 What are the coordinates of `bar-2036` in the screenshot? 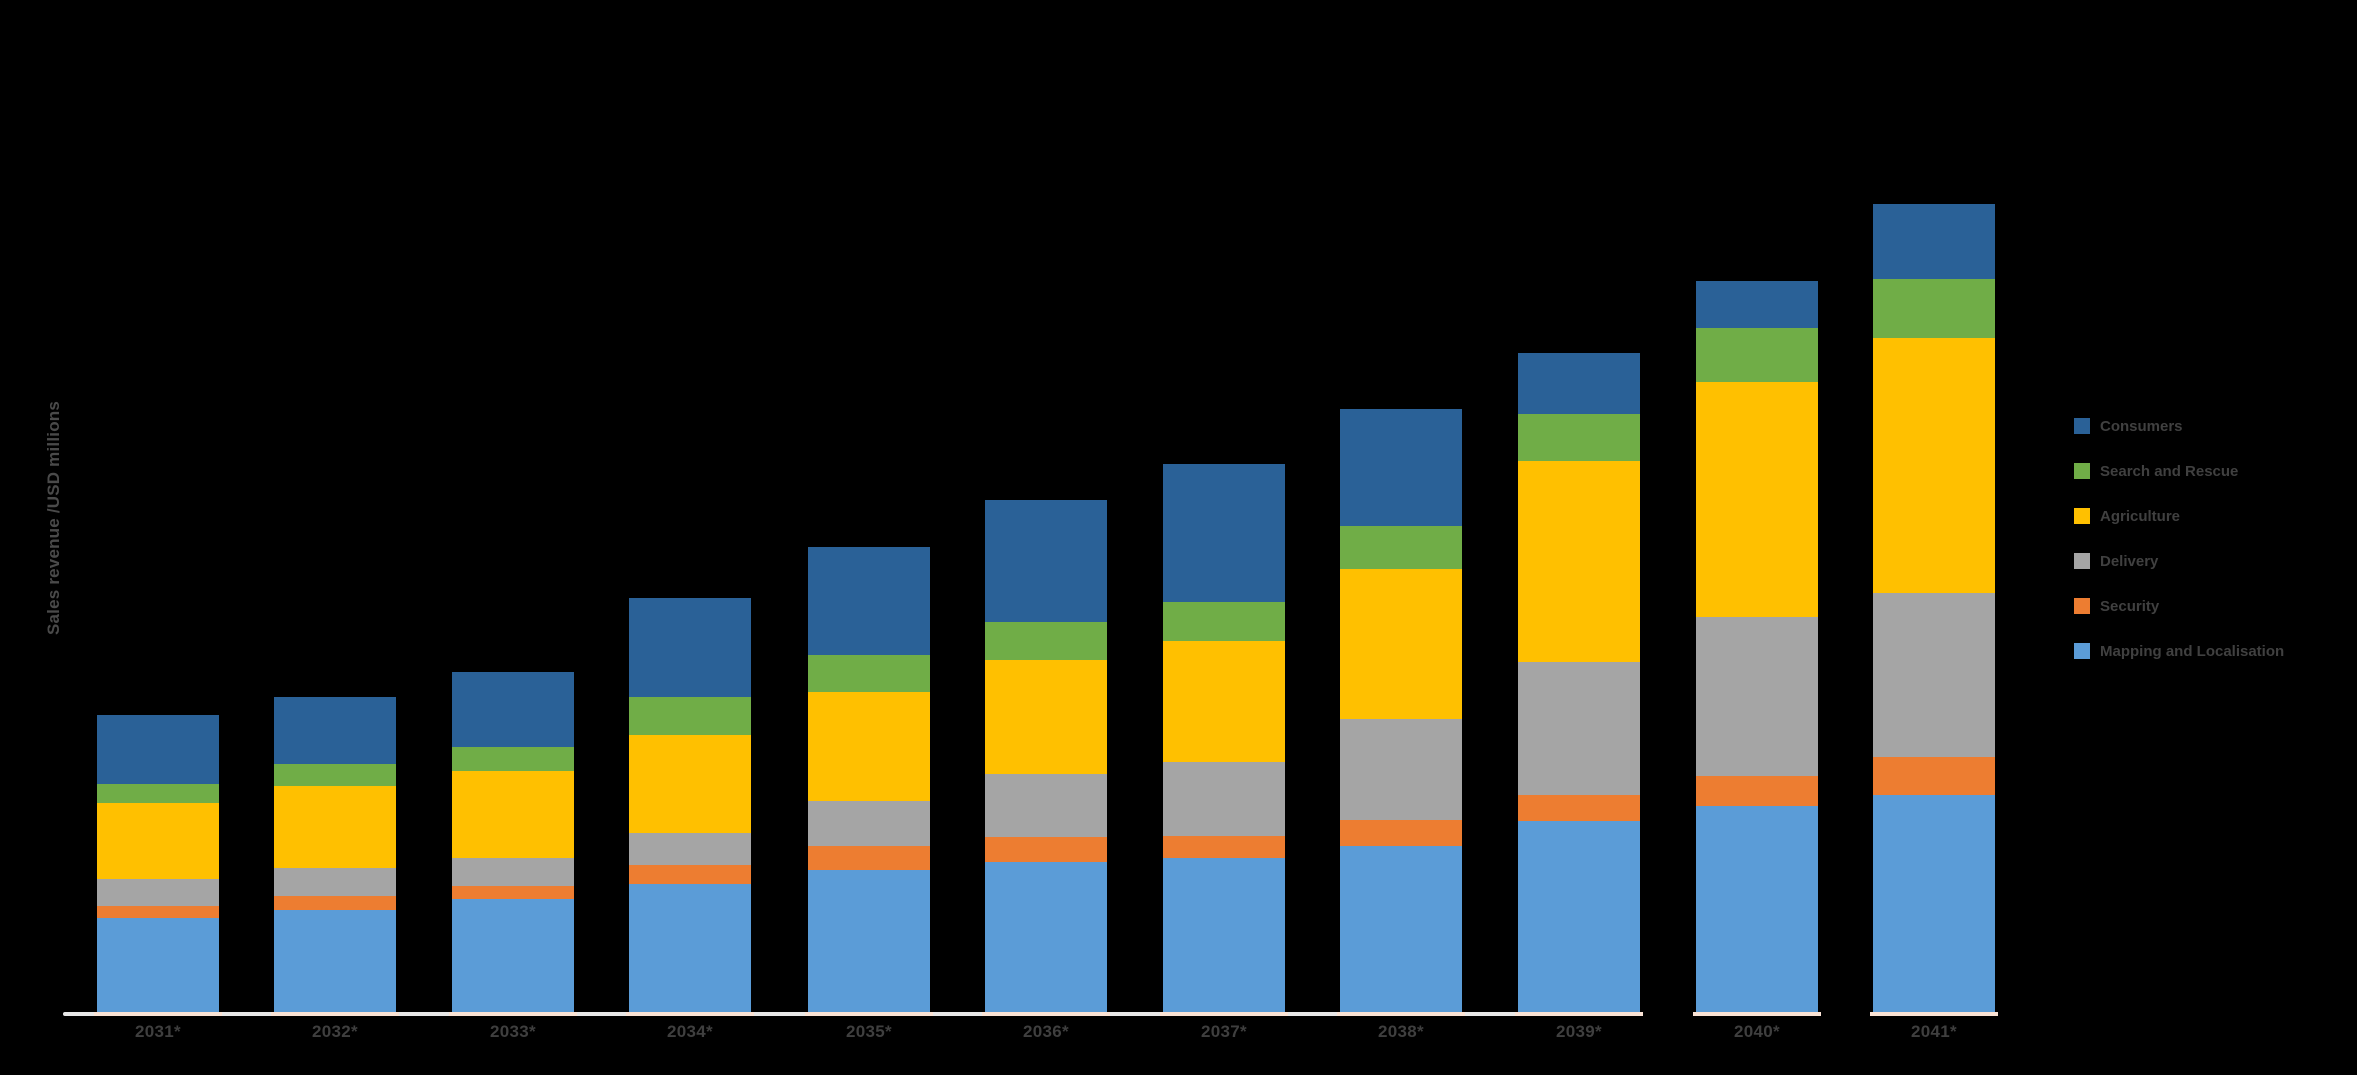 It's located at (1046, 756).